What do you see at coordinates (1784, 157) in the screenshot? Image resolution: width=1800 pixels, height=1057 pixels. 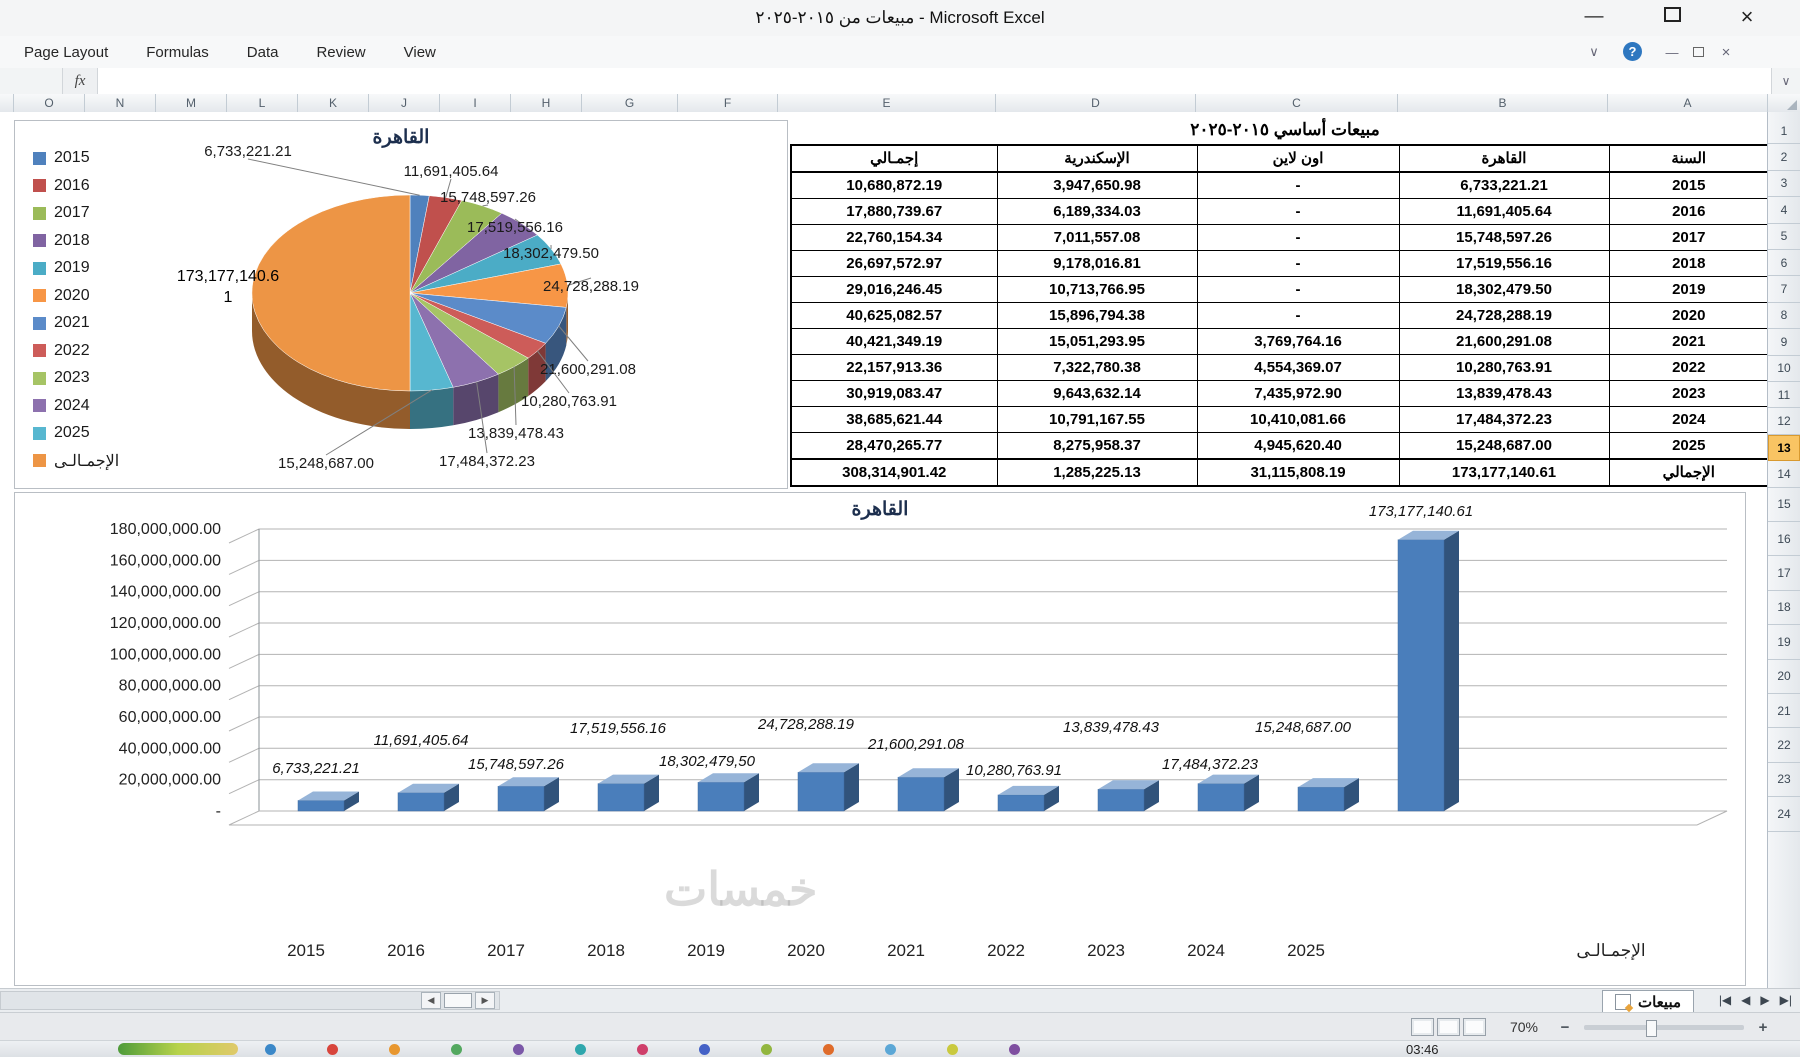 I see `row-header-2: 2` at bounding box center [1784, 157].